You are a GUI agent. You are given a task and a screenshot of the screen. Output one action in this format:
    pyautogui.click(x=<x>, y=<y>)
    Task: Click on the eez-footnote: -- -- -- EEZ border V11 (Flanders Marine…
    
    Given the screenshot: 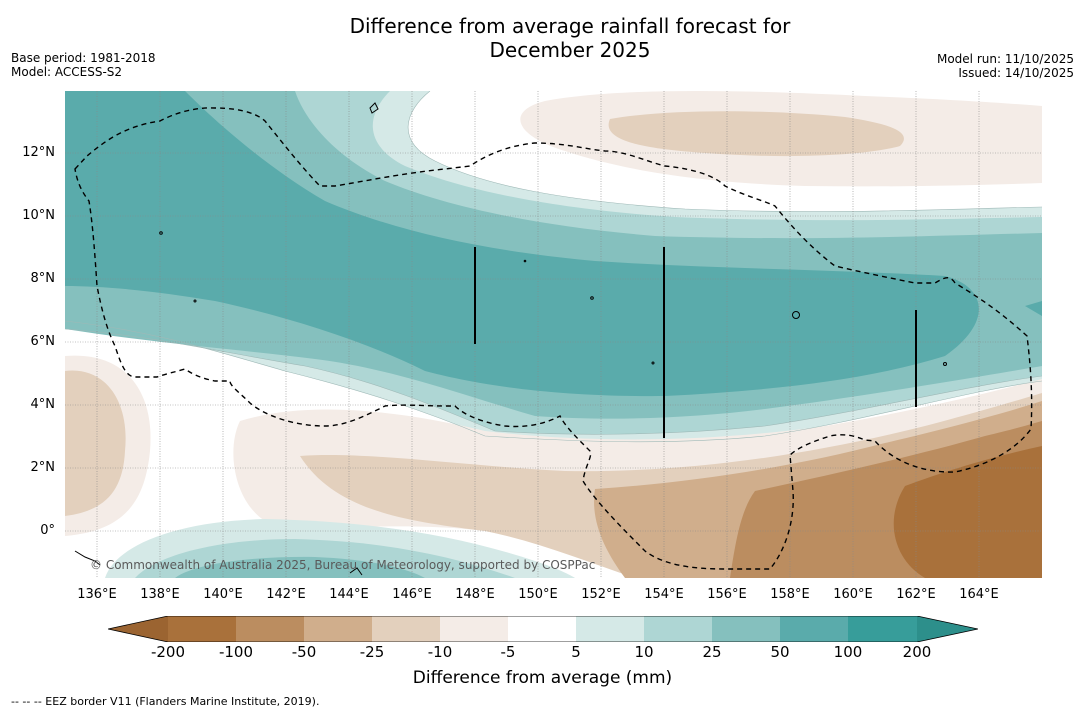 What is the action you would take?
    pyautogui.click(x=165, y=701)
    